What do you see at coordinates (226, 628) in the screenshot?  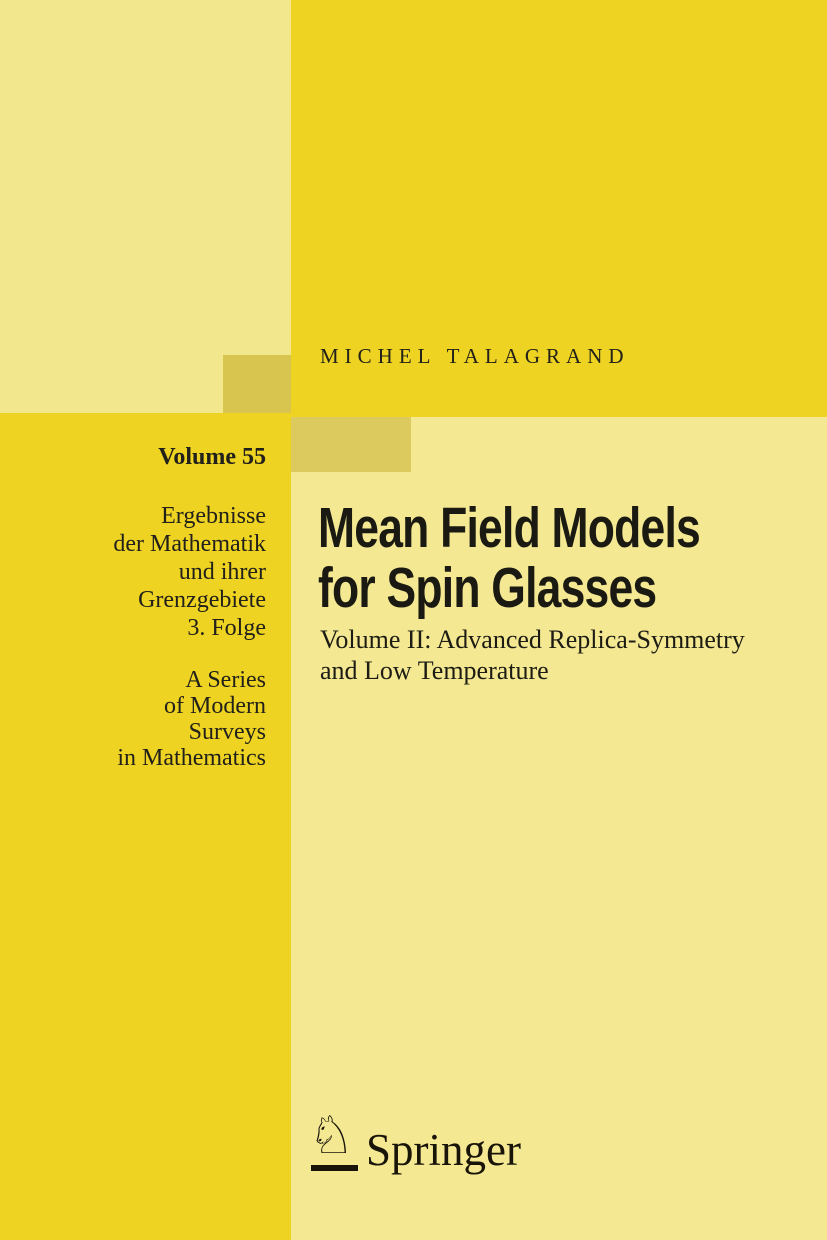 I see `series-folge-line: 3. Folge` at bounding box center [226, 628].